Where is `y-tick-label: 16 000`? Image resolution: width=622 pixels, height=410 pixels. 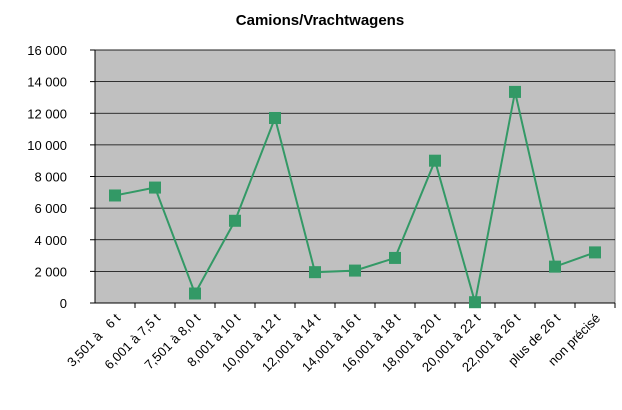 y-tick-label: 16 000 is located at coordinates (47, 50).